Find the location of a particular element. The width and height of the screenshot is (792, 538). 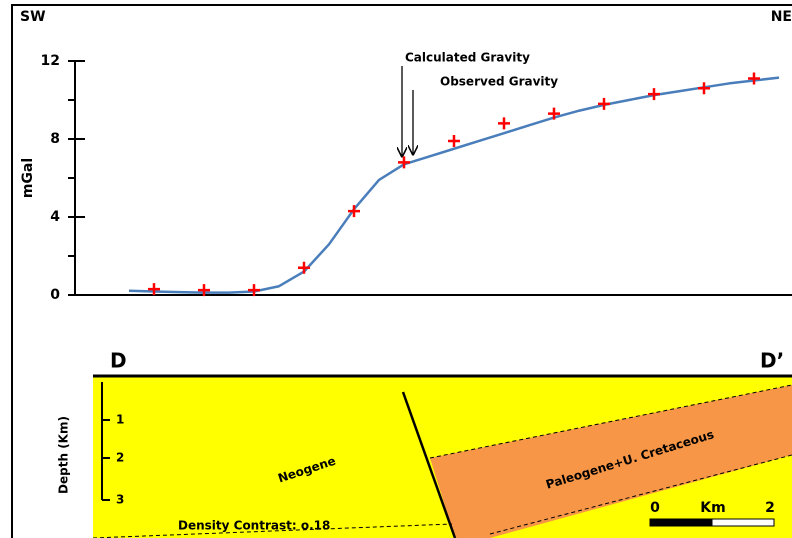

density-note: Density Contrast: o.18 is located at coordinates (254, 526).